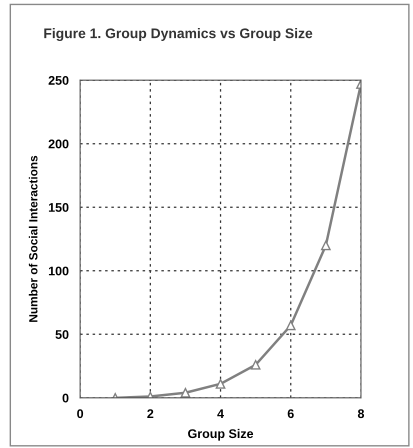  I want to click on x-tick-label: 6, so click(291, 413).